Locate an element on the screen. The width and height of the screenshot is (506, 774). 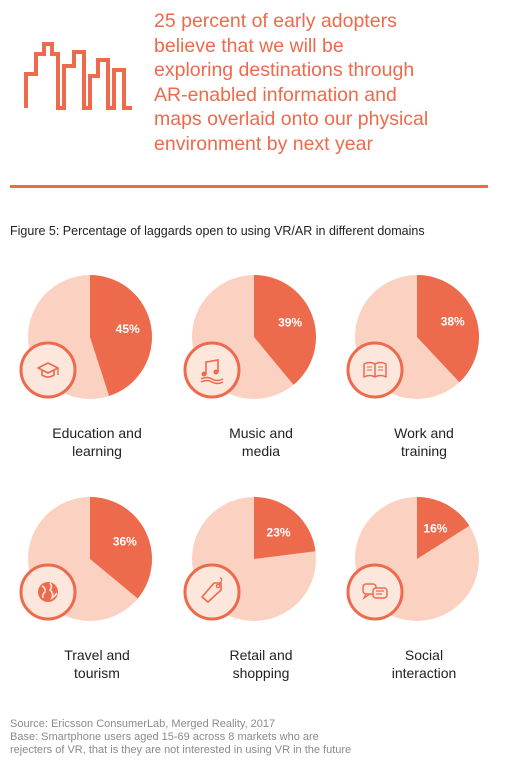
divider-rule is located at coordinates (249, 186).